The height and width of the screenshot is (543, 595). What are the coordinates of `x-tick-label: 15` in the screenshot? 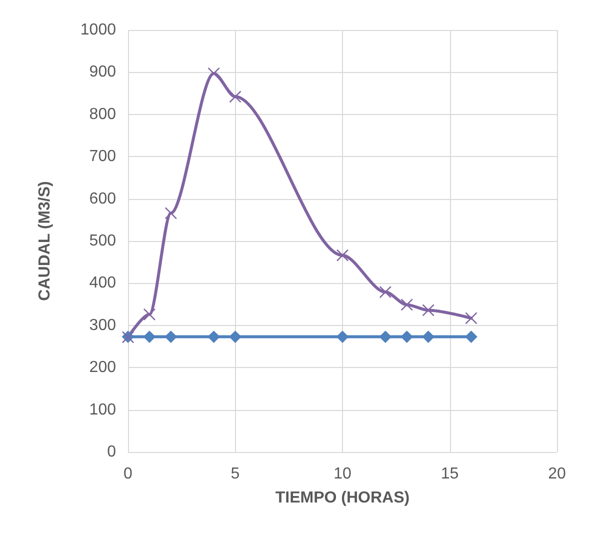 It's located at (449, 474).